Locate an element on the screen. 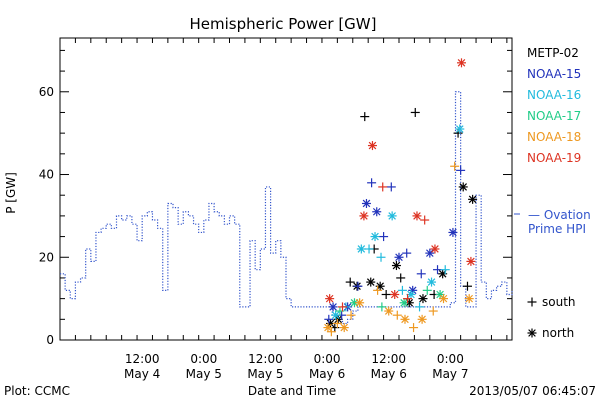 This screenshot has height=404, width=600. y-tick-label: 20 is located at coordinates (46, 257).